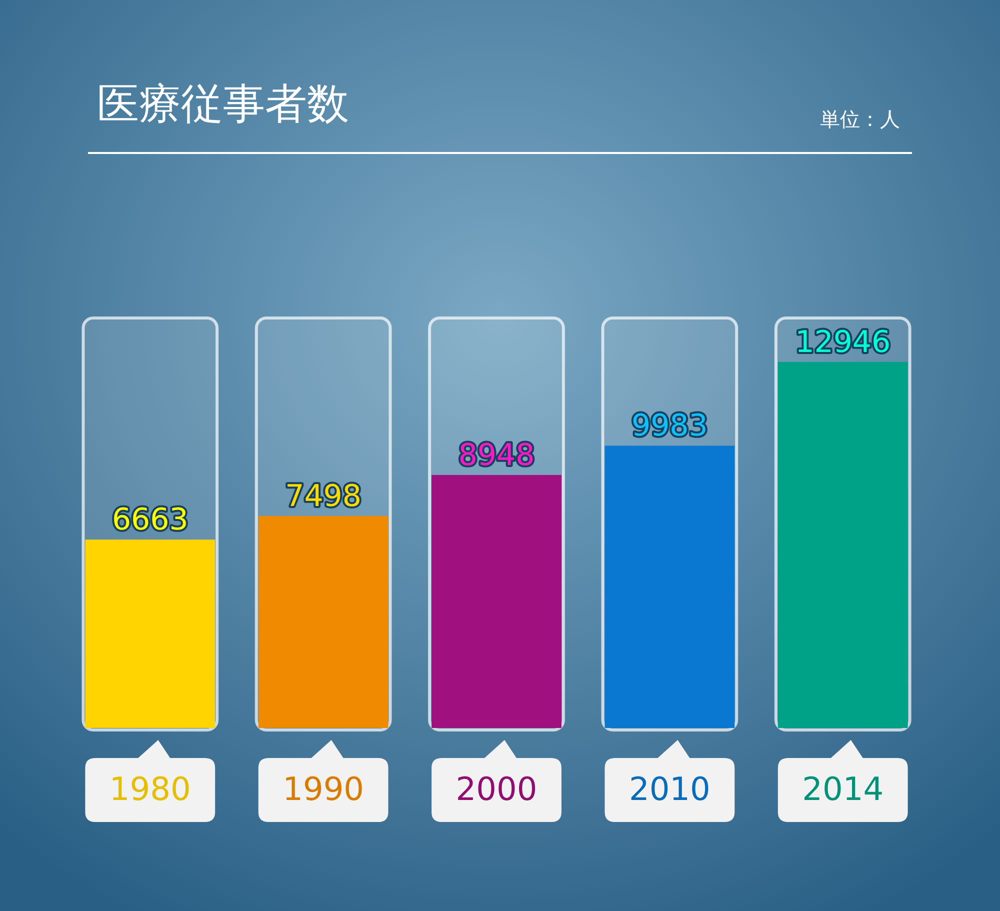 The width and height of the screenshot is (1000, 911). What do you see at coordinates (843, 342) in the screenshot?
I see `data-label: 12946` at bounding box center [843, 342].